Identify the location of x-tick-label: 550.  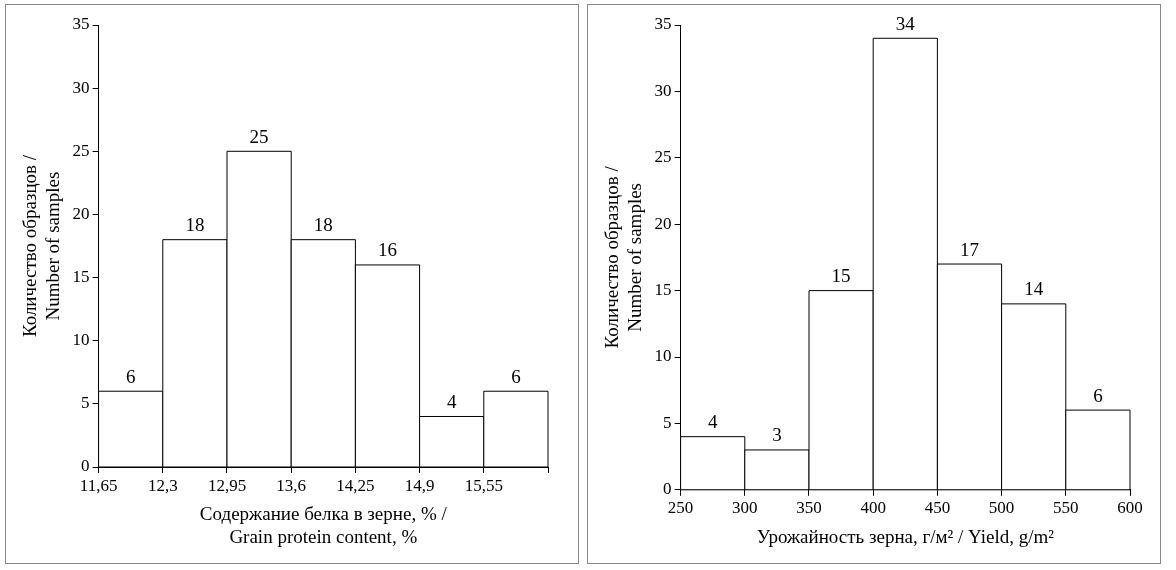
(1066, 508).